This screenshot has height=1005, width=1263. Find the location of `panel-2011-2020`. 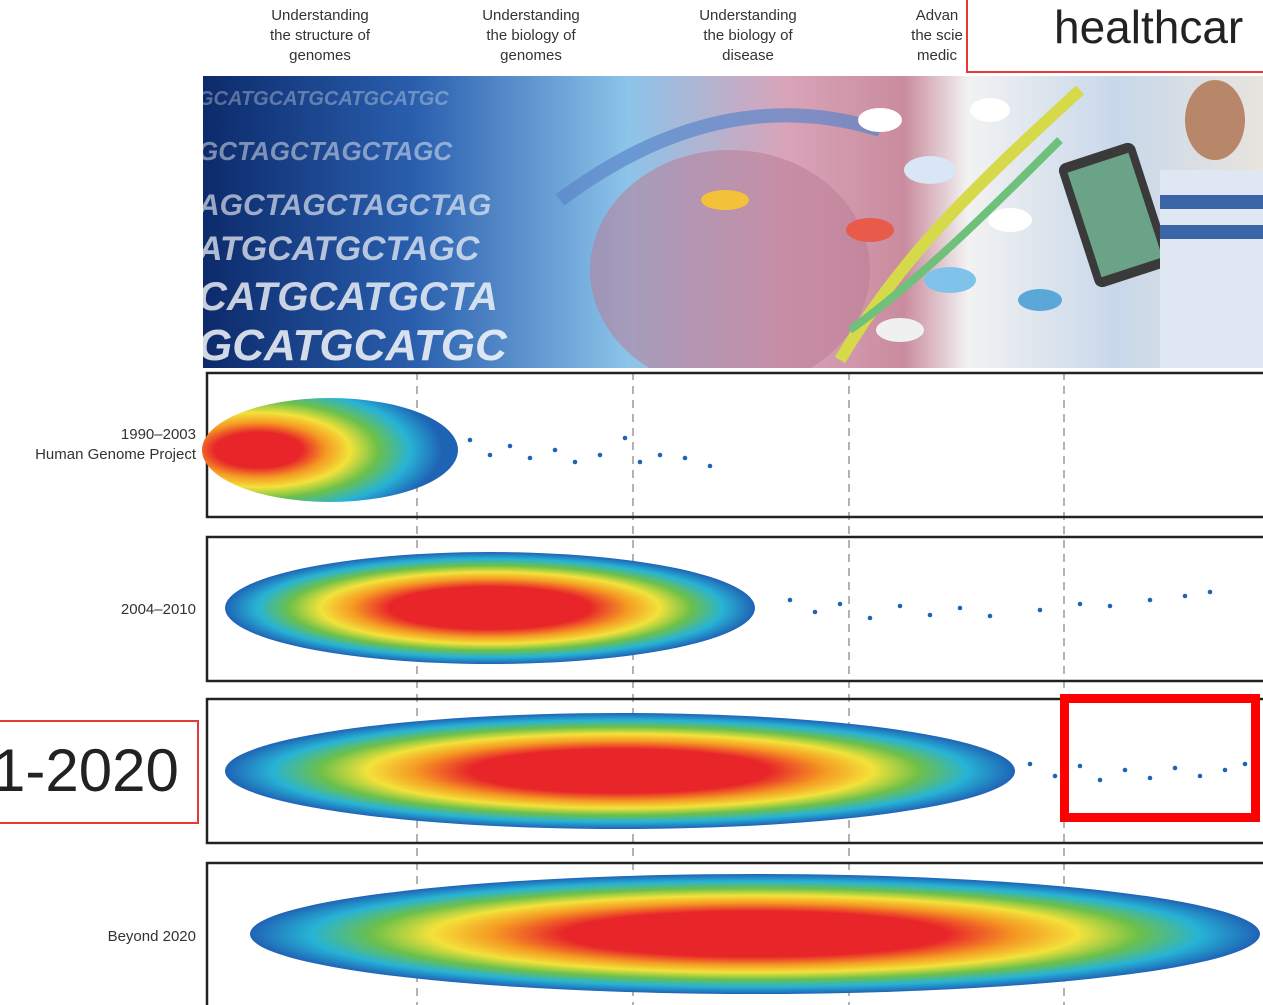

panel-2011-2020 is located at coordinates (734, 771).